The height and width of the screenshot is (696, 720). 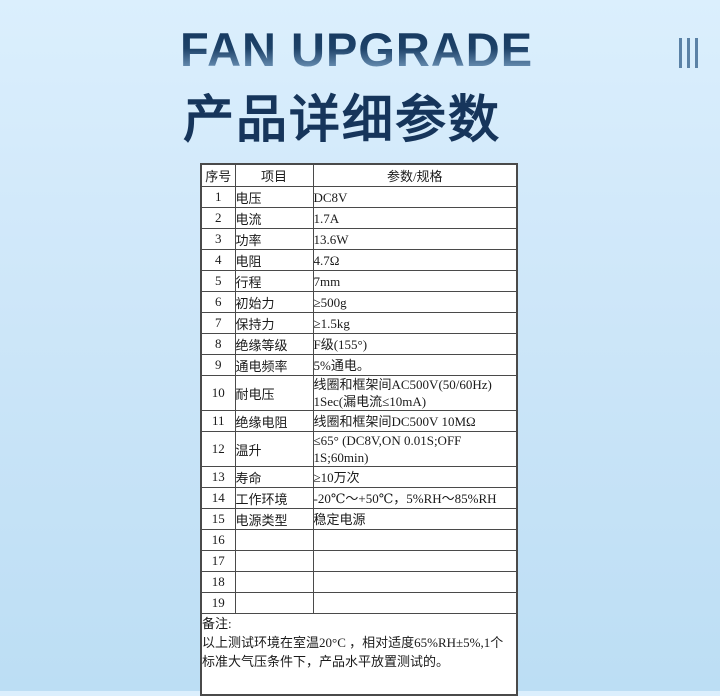 What do you see at coordinates (218, 218) in the screenshot?
I see `row-no-cell: 2` at bounding box center [218, 218].